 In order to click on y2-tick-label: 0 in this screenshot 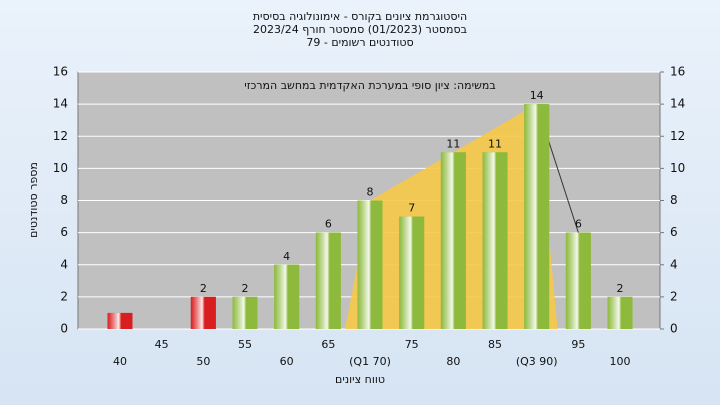, I will do `click(674, 329)`.